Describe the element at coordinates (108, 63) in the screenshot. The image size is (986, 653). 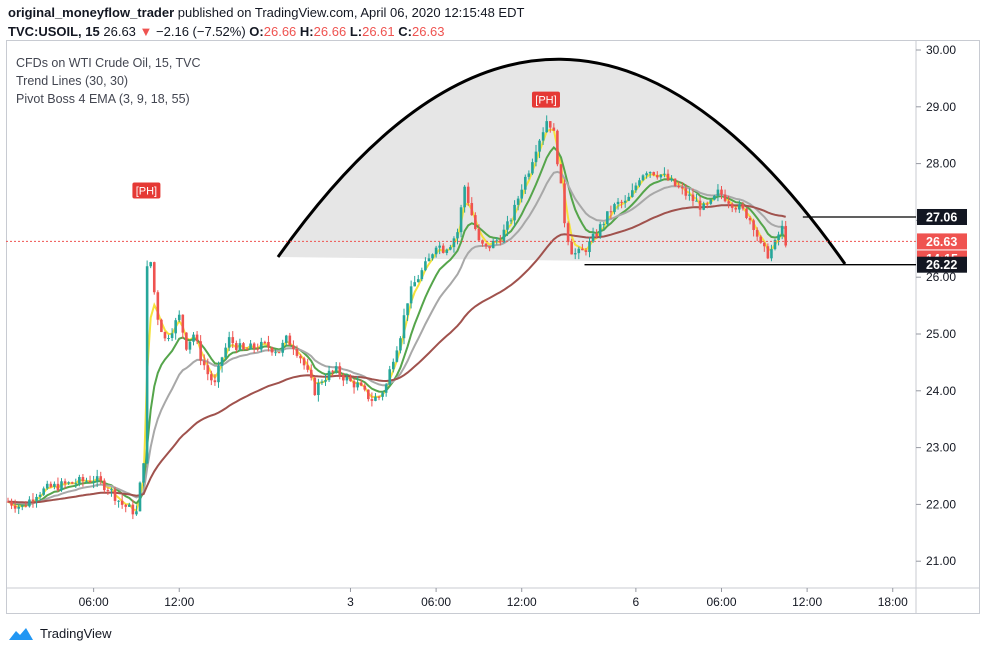
I see `legend-title: CFDs on WTI Crude Oil, 15, TVC` at that location.